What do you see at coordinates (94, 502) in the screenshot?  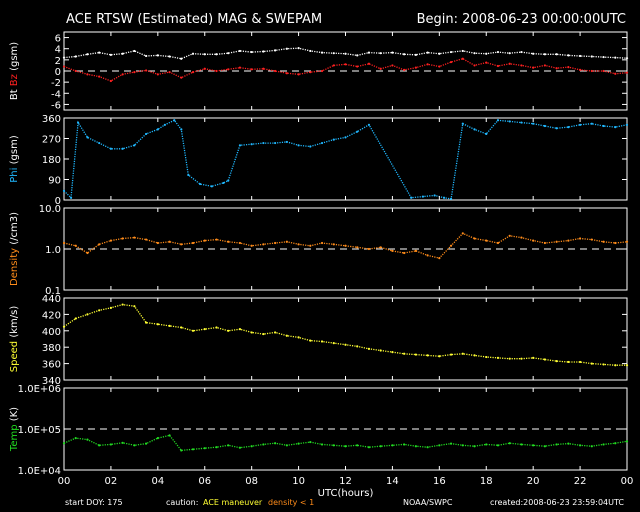 I see `start-doy: start DOY: 175` at bounding box center [94, 502].